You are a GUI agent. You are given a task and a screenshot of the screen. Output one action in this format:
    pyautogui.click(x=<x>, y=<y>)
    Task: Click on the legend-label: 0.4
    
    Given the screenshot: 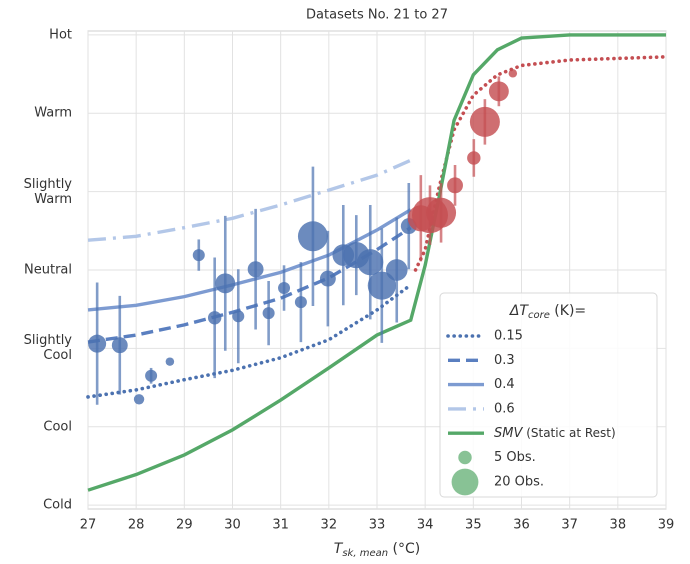 What is the action you would take?
    pyautogui.click(x=504, y=384)
    